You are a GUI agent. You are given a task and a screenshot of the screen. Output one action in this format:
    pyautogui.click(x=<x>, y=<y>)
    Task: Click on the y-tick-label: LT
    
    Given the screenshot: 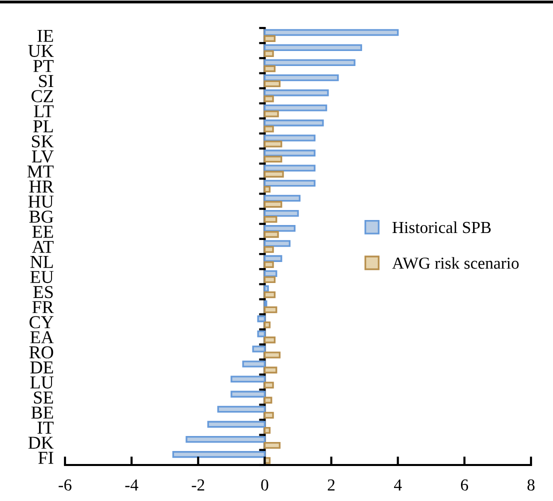 What is the action you would take?
    pyautogui.click(x=44, y=111)
    